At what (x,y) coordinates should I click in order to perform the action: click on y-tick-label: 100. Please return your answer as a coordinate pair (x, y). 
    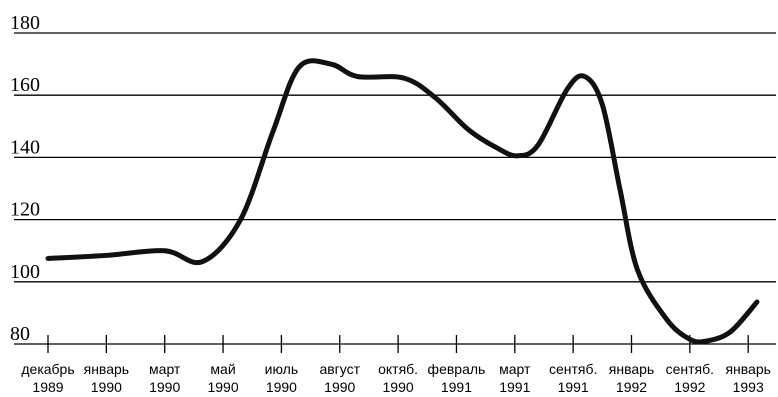
    Looking at the image, I should click on (25, 272).